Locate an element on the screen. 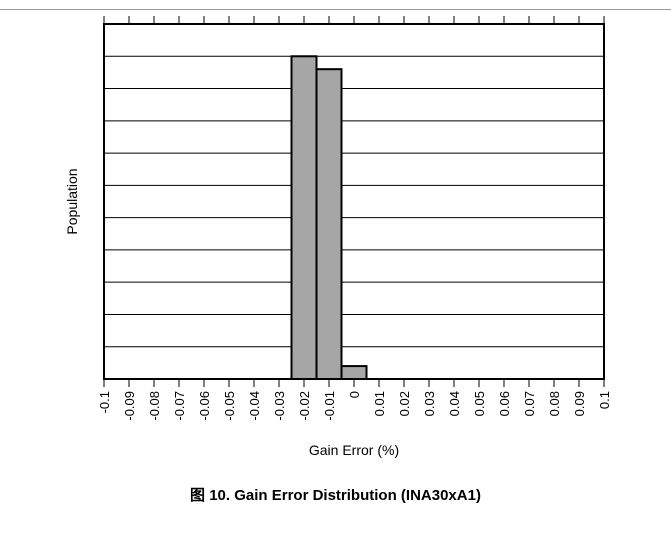 The image size is (671, 536). x-axis-title: Gain Error (%) is located at coordinates (354, 450).